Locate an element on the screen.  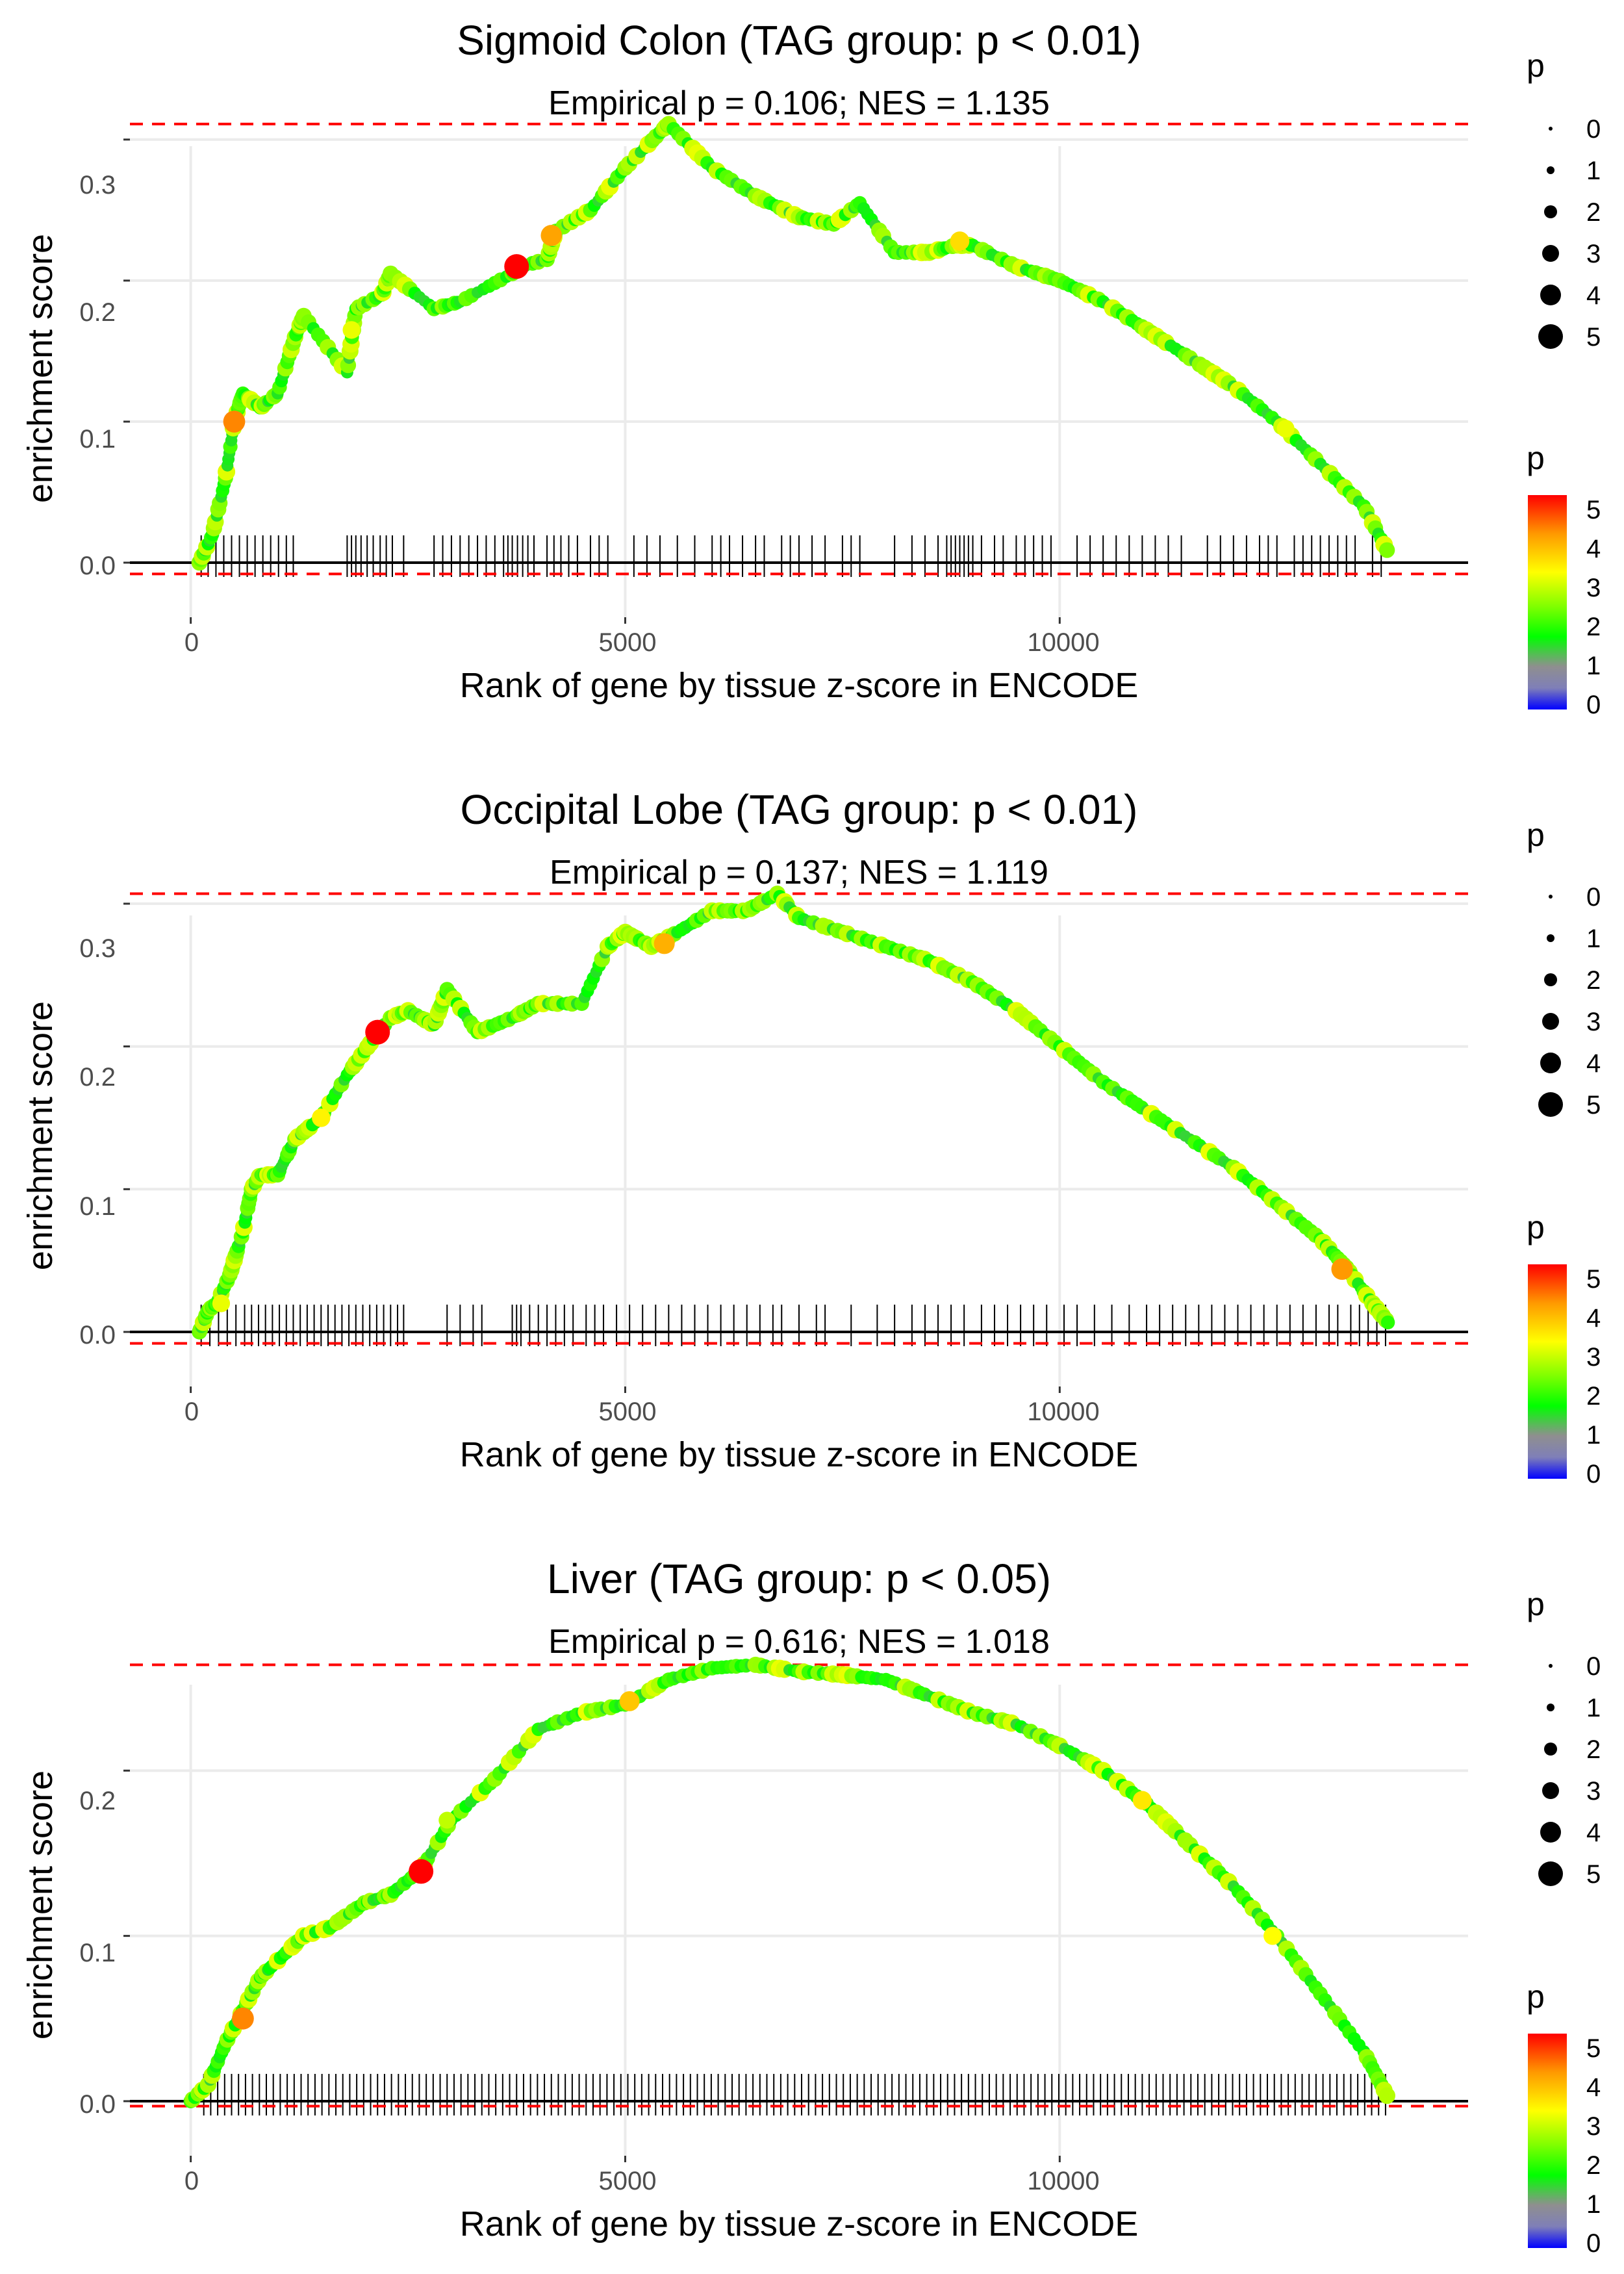
chart-title: Occipital Lobe (TAG group: p < 0.01) is located at coordinates (799, 809).